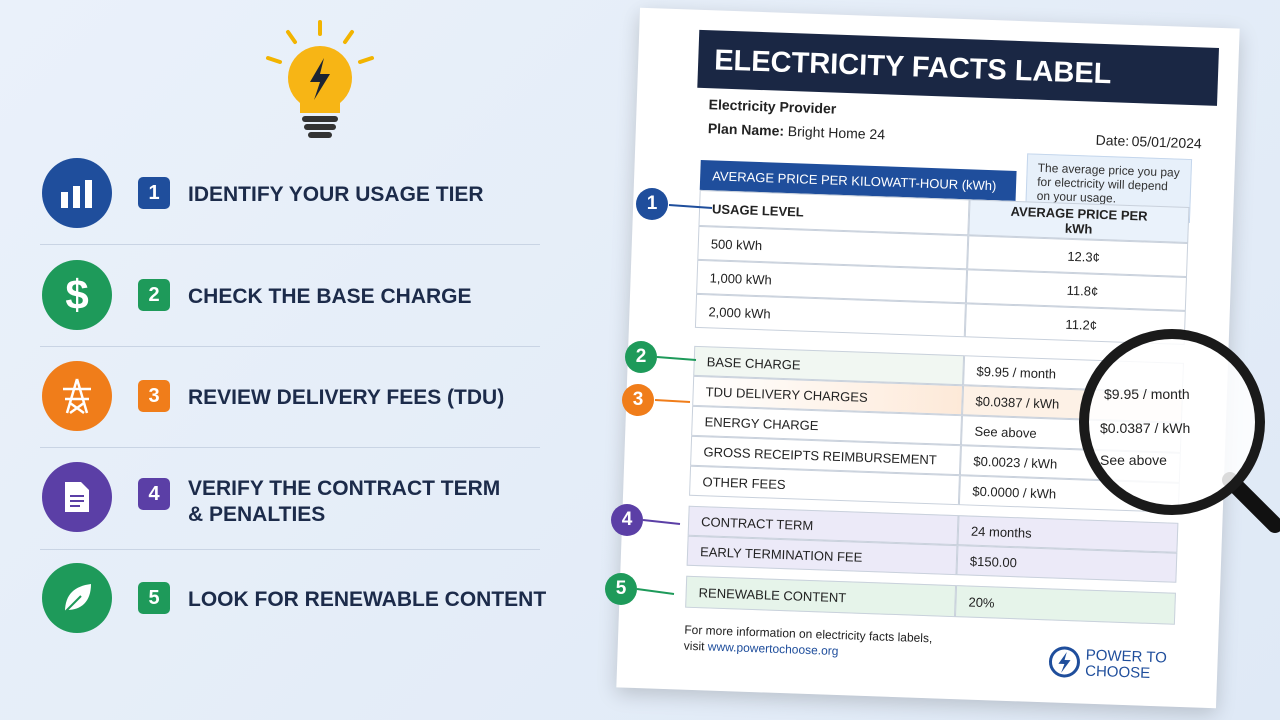 Image resolution: width=1280 pixels, height=720 pixels. What do you see at coordinates (367, 599) in the screenshot?
I see `step-label: LOOK FOR RENEWABLE CONTENT` at bounding box center [367, 599].